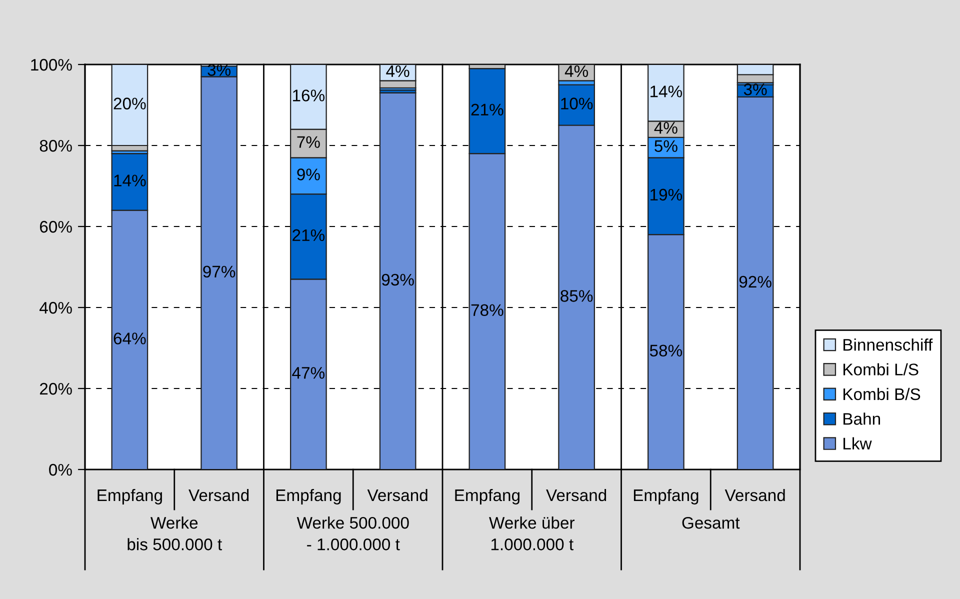 The image size is (960, 599). I want to click on data-label: 10%, so click(577, 104).